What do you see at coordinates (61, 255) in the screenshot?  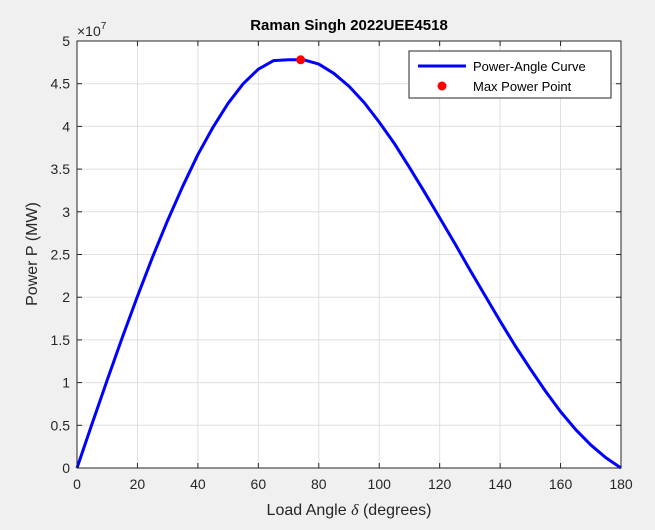 I see `y-tick-label: 2.5` at bounding box center [61, 255].